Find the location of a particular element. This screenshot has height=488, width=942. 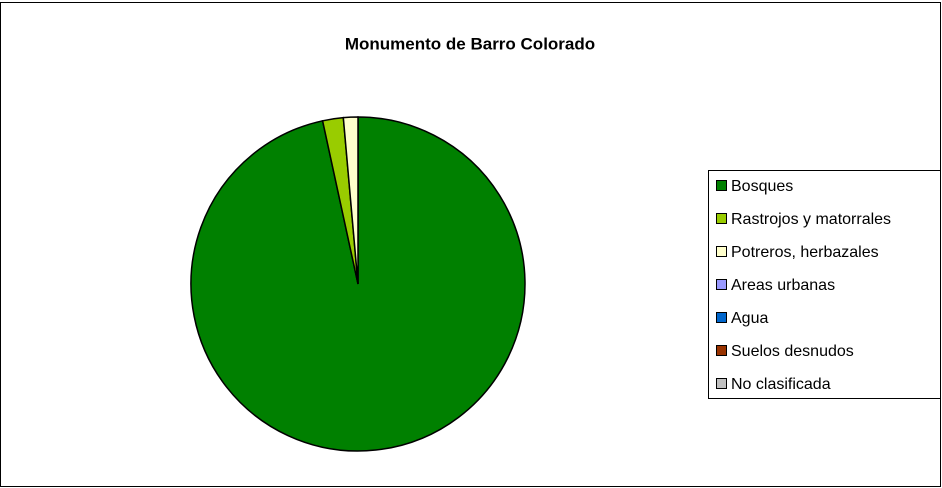

legend-label: Potreros, herbazales is located at coordinates (805, 252).